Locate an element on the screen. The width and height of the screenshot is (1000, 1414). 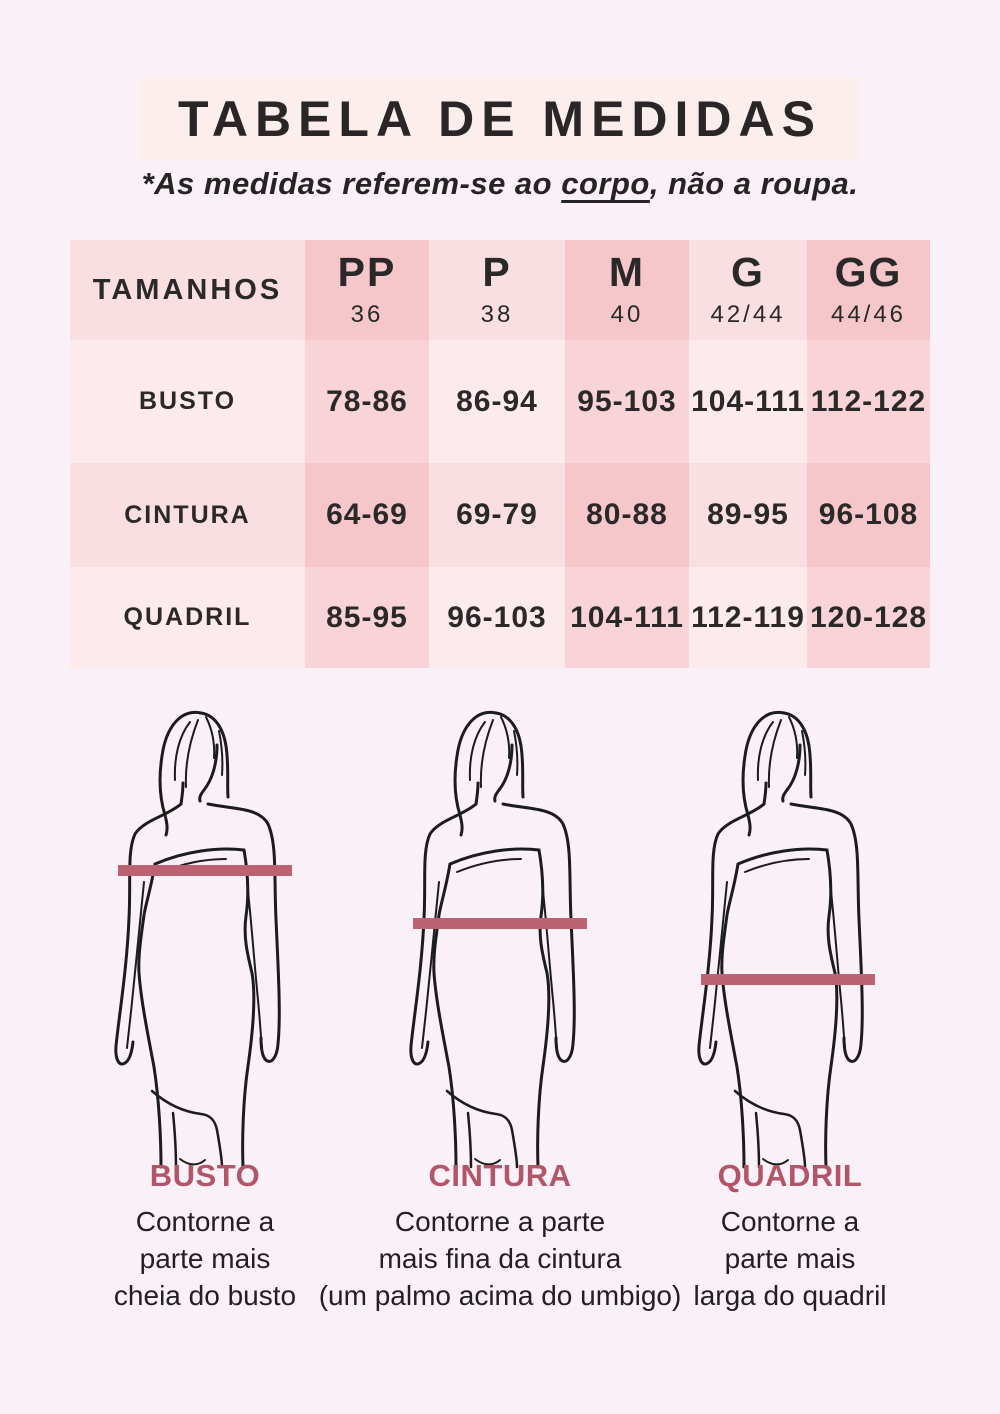
figure-bust is located at coordinates (205, 935).